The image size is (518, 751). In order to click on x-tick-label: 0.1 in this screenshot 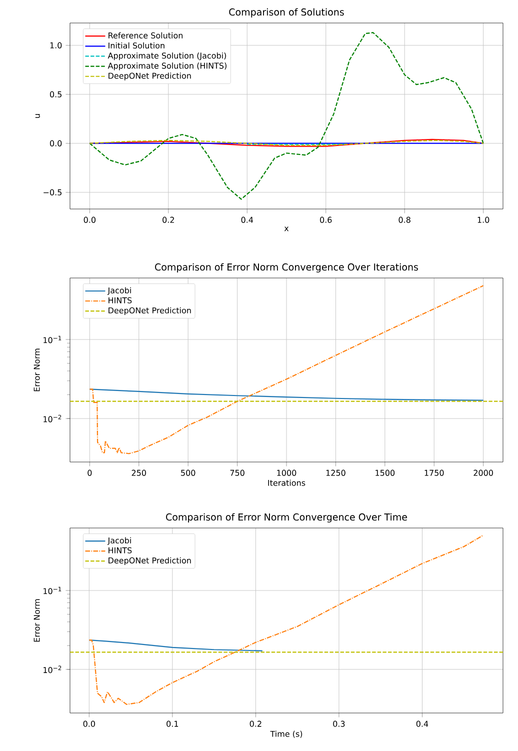, I will do `click(172, 723)`.